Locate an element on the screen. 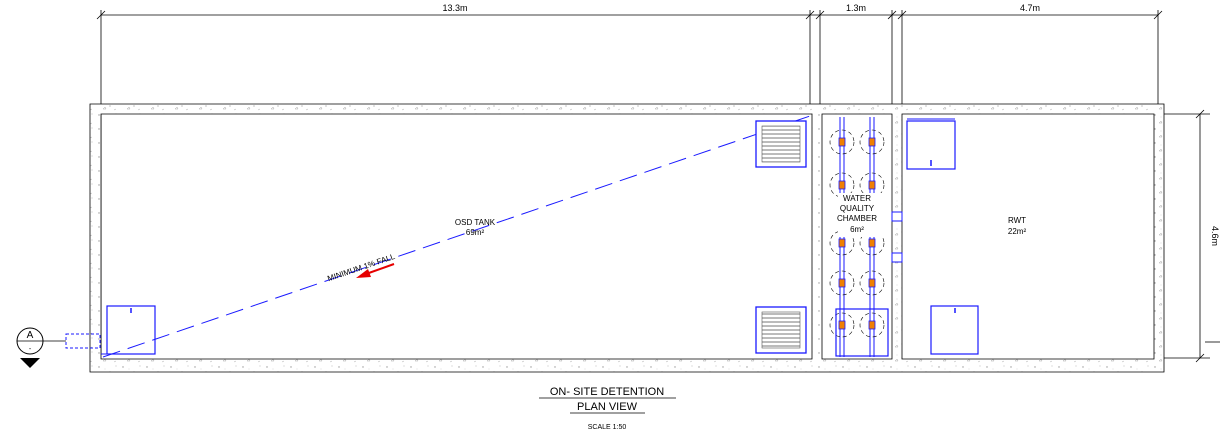  dim-wqc-length: 1.3m is located at coordinates (856, 8).